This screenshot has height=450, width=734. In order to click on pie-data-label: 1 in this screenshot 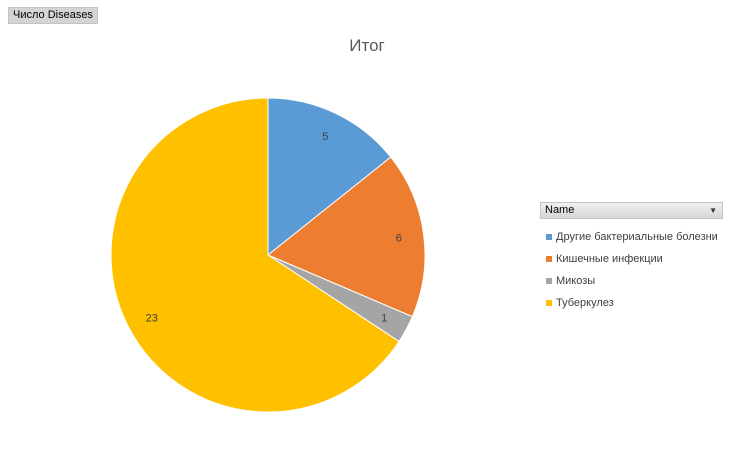, I will do `click(384, 319)`.